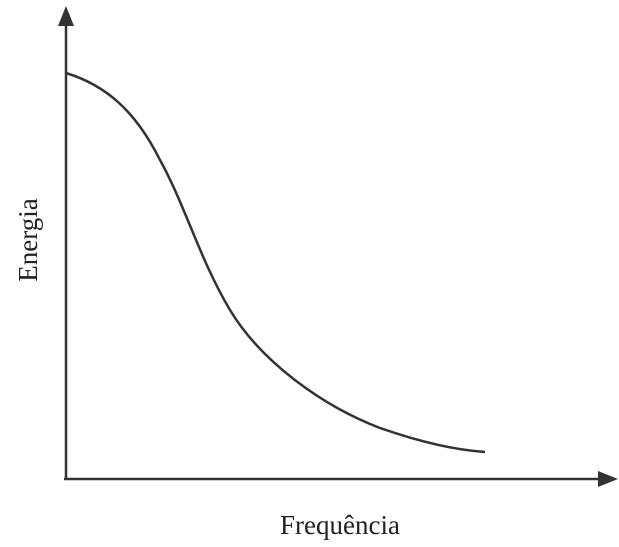 This screenshot has width=619, height=547. What do you see at coordinates (28, 239) in the screenshot?
I see `y-axis-label: Energia` at bounding box center [28, 239].